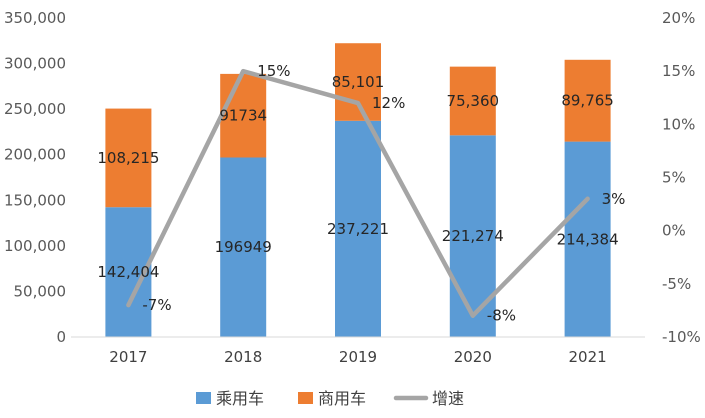  Describe the element at coordinates (35, 109) in the screenshot. I see `left-y-tick-label: 250,000` at that location.